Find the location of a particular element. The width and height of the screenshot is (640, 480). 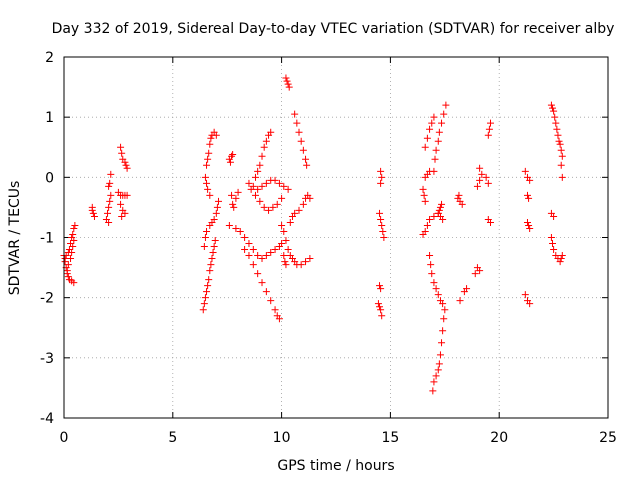

y-tick-label: 1 is located at coordinates (49, 118).